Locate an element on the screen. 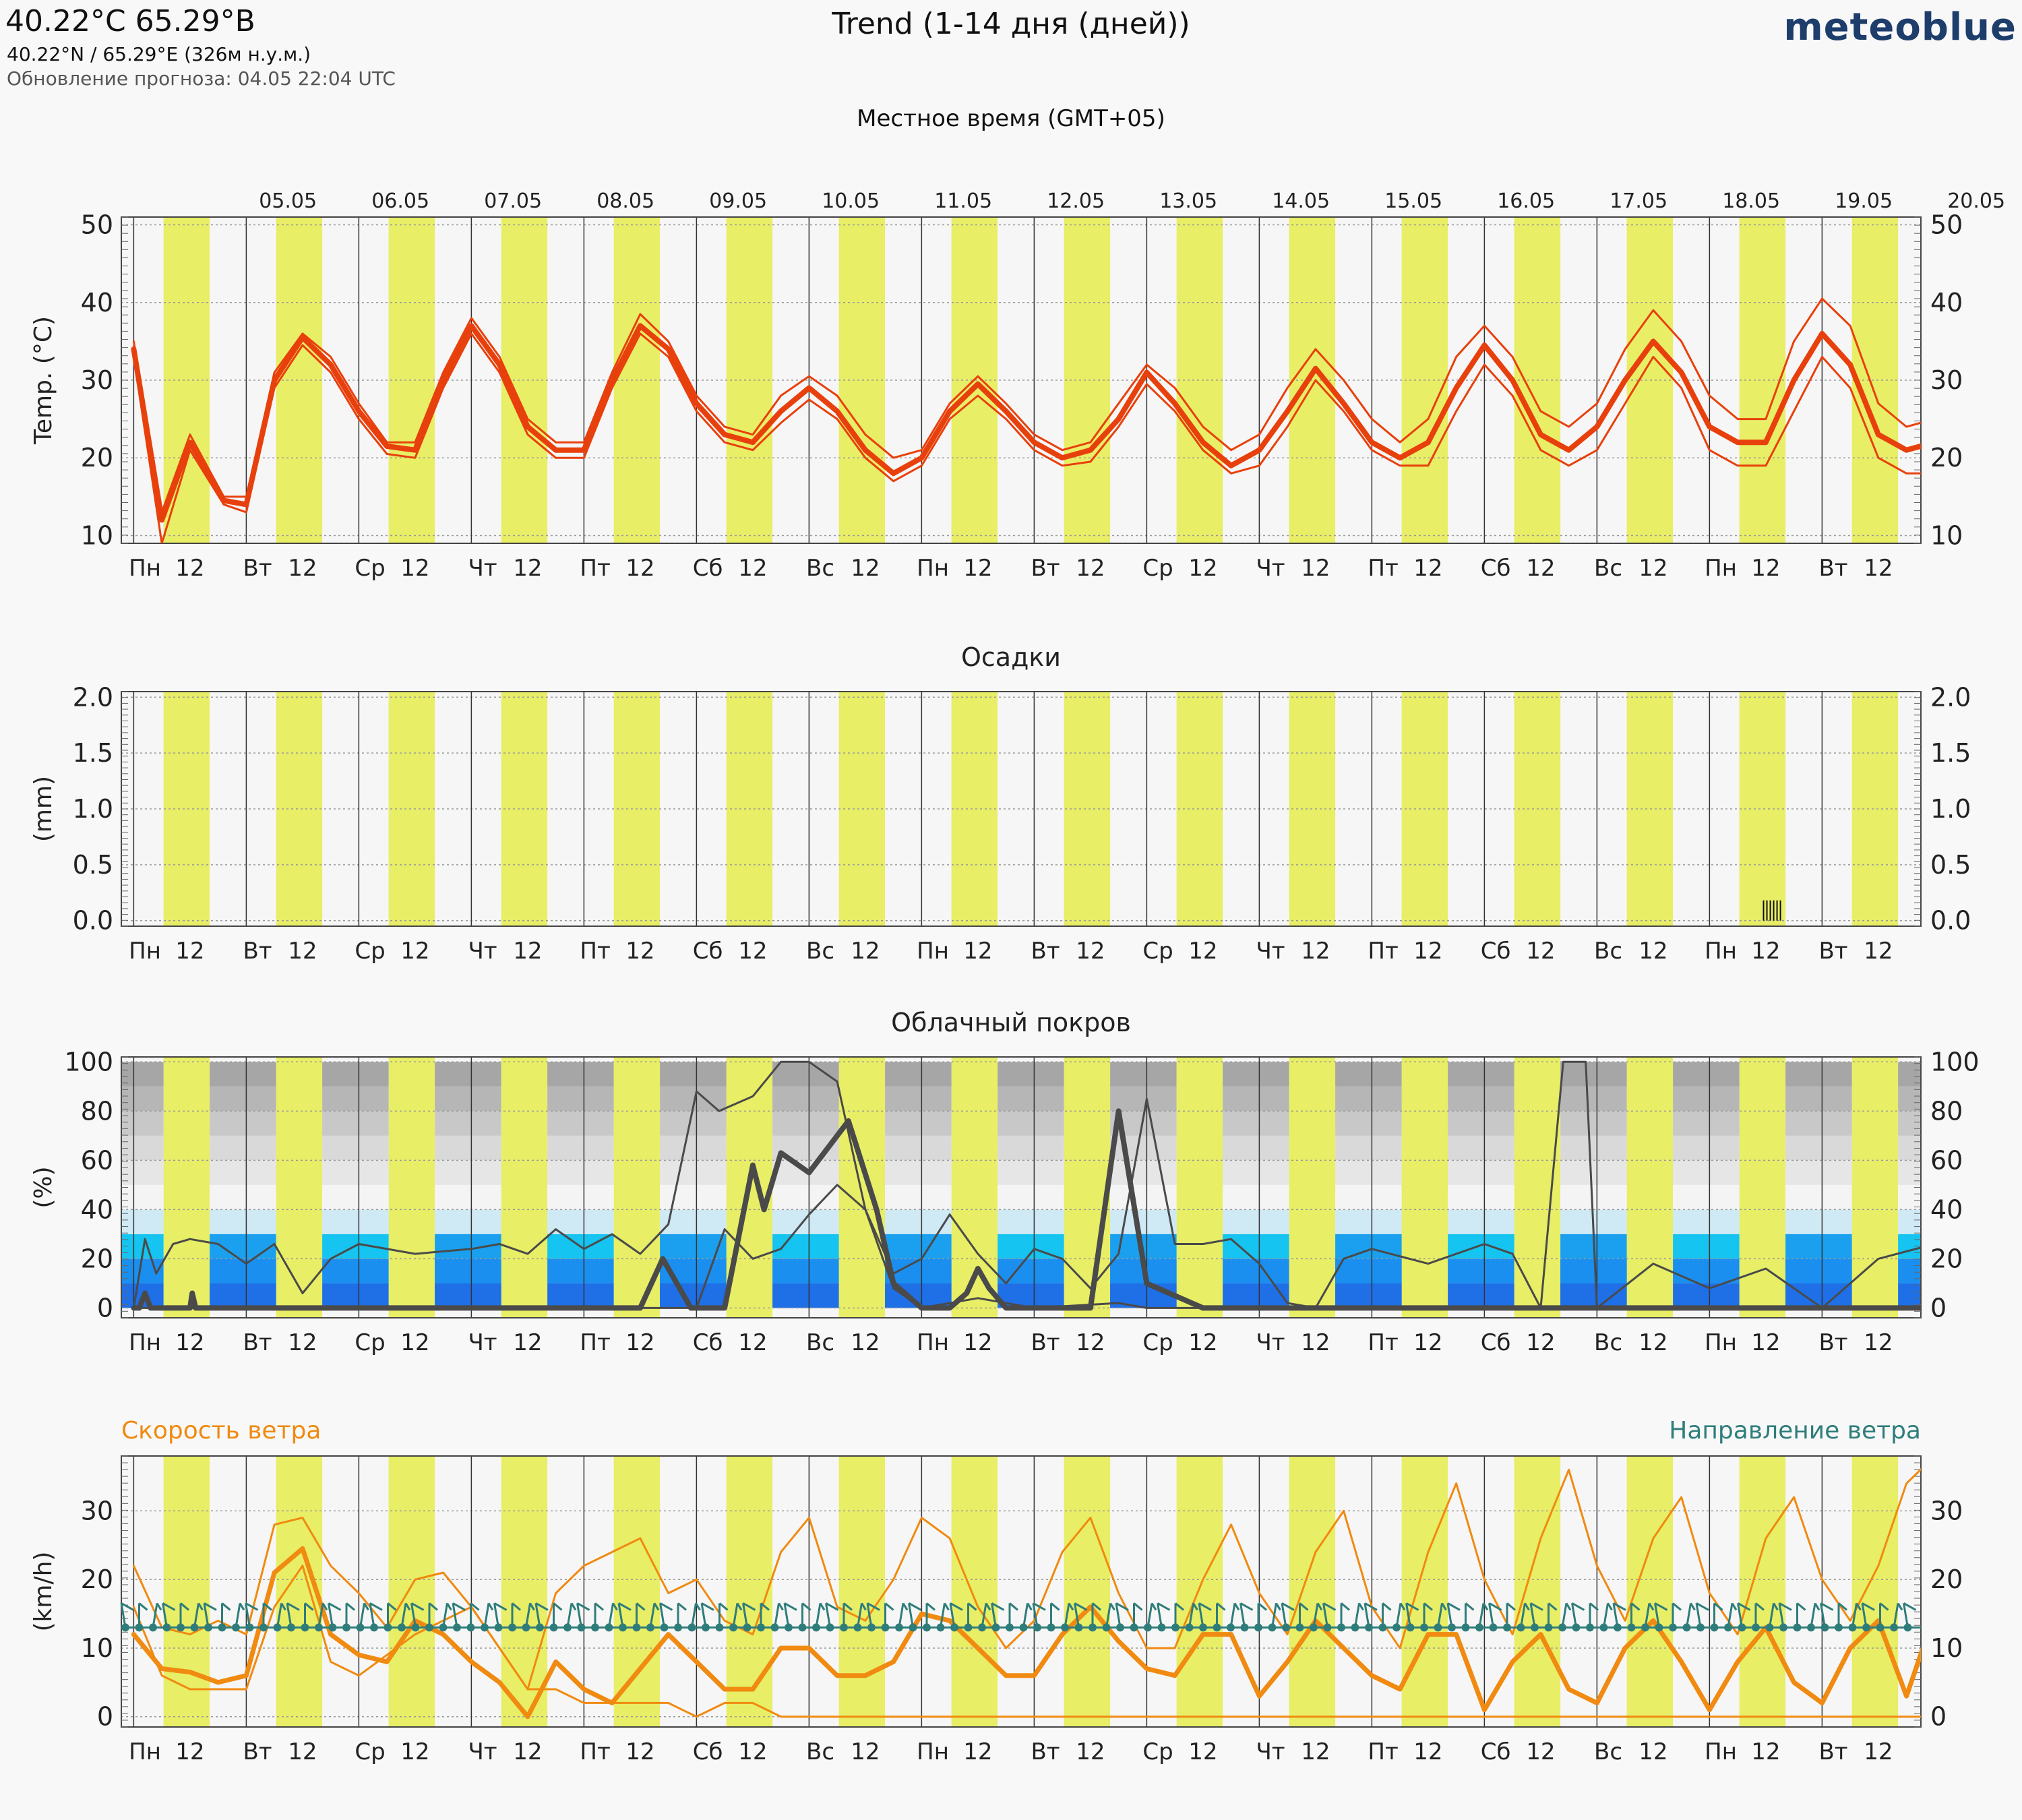  y-tick-label: 80 is located at coordinates (1947, 1111).